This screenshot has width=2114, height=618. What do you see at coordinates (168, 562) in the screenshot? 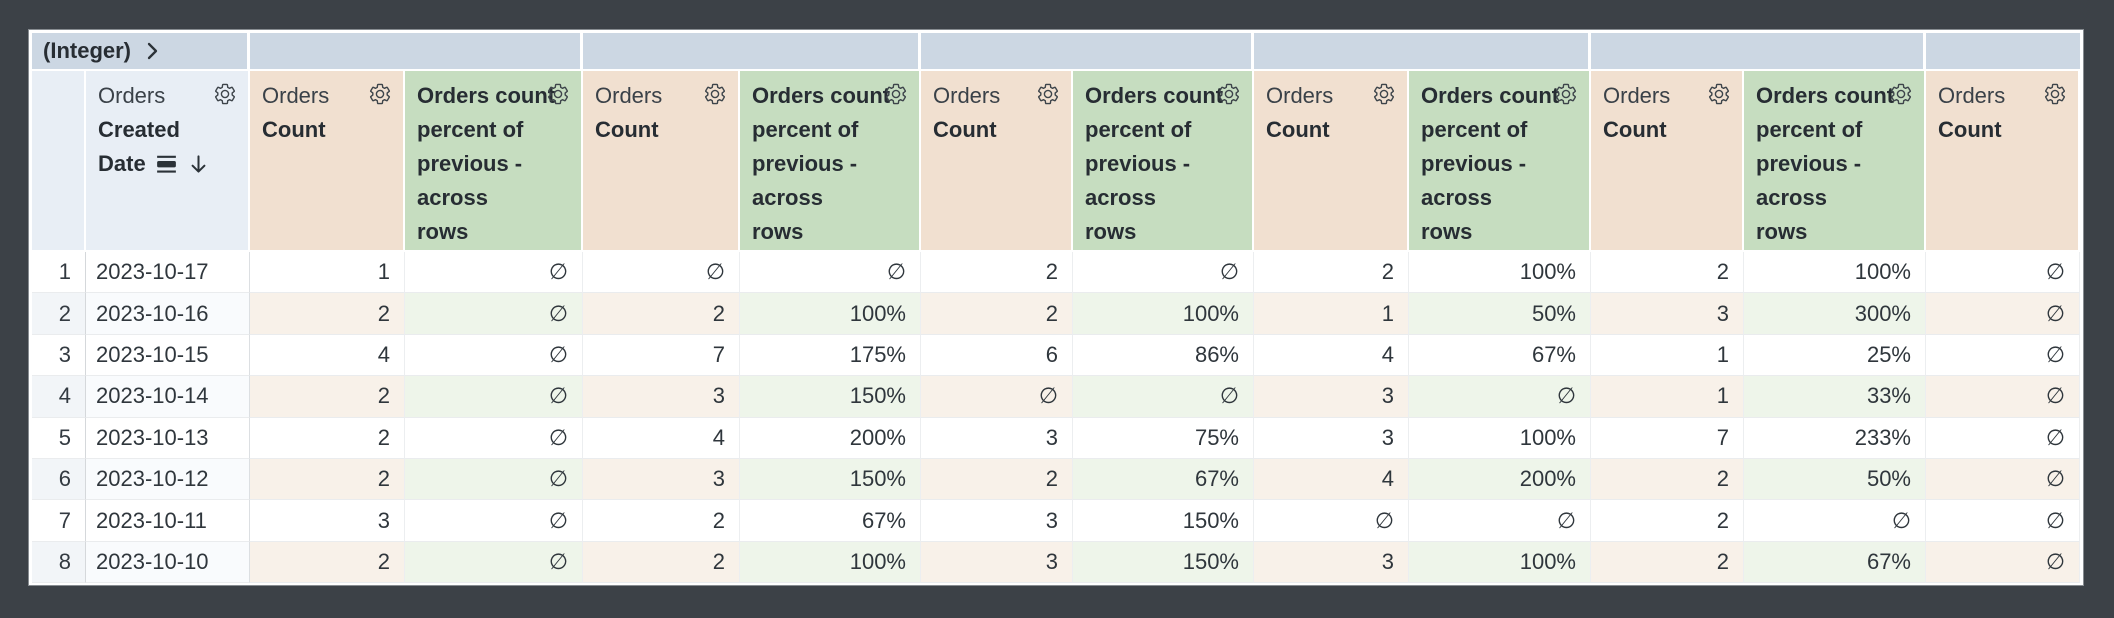
I see `date-cell: 2023-10-10` at bounding box center [168, 562].